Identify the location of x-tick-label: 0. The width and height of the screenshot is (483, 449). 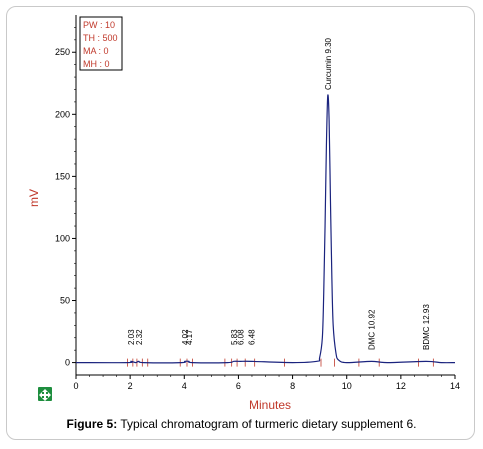
(75, 386).